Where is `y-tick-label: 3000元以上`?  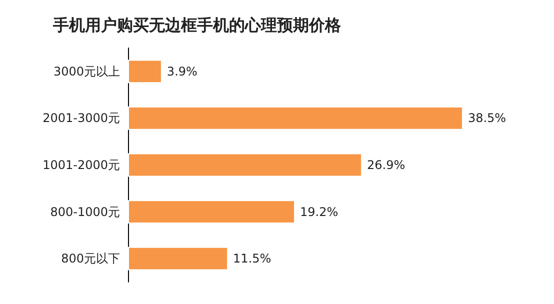 y-tick-label: 3000元以上 is located at coordinates (86, 71).